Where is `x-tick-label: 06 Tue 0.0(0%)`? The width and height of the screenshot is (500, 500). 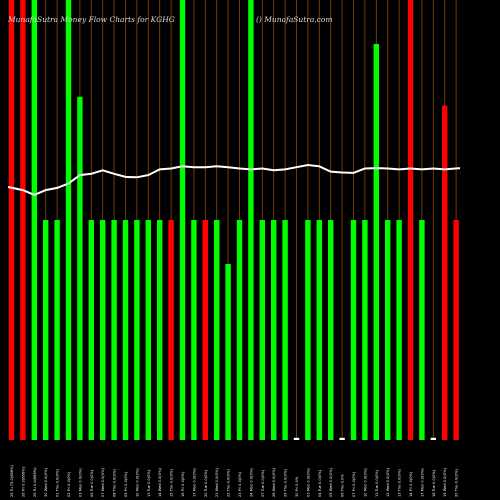 x-tick-label: 06 Tue 0.0(0%) is located at coordinates (92, 483).